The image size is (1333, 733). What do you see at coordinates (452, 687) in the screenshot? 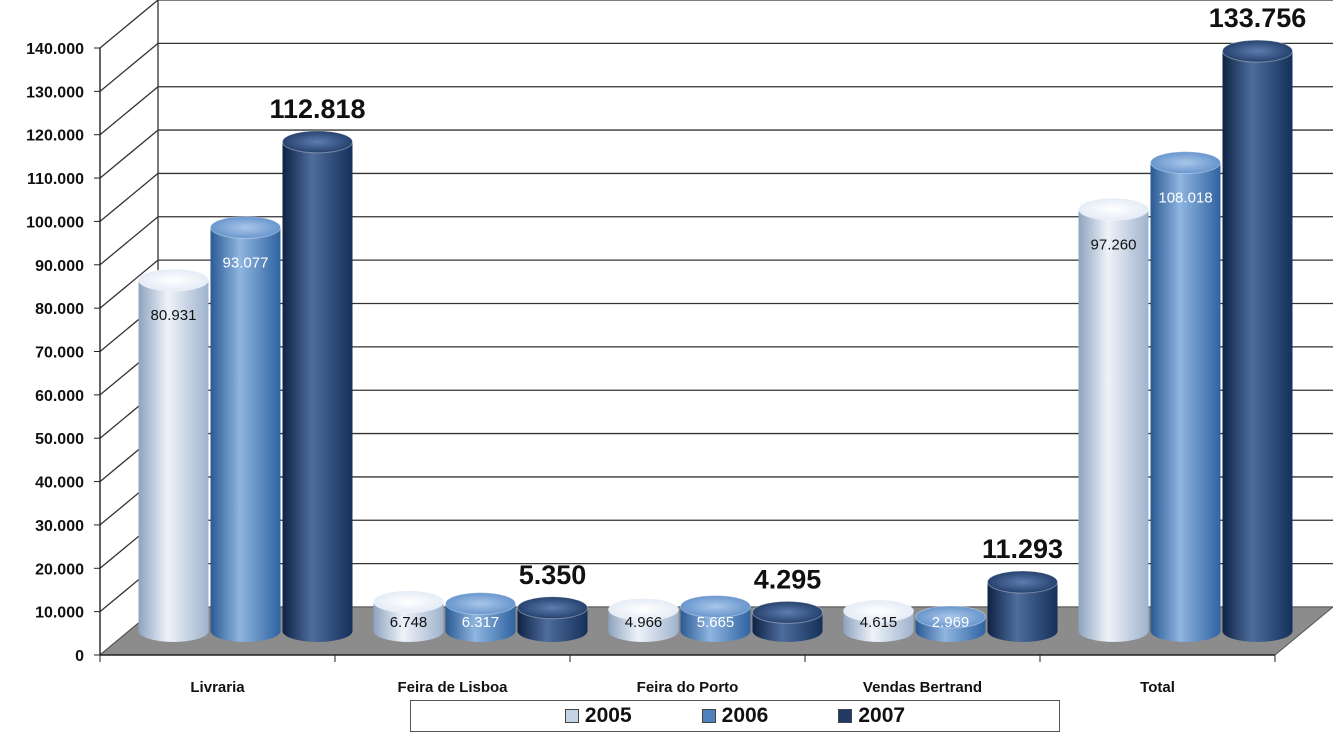
I see `x-tick-label: Feira de Lisboa` at bounding box center [452, 687].